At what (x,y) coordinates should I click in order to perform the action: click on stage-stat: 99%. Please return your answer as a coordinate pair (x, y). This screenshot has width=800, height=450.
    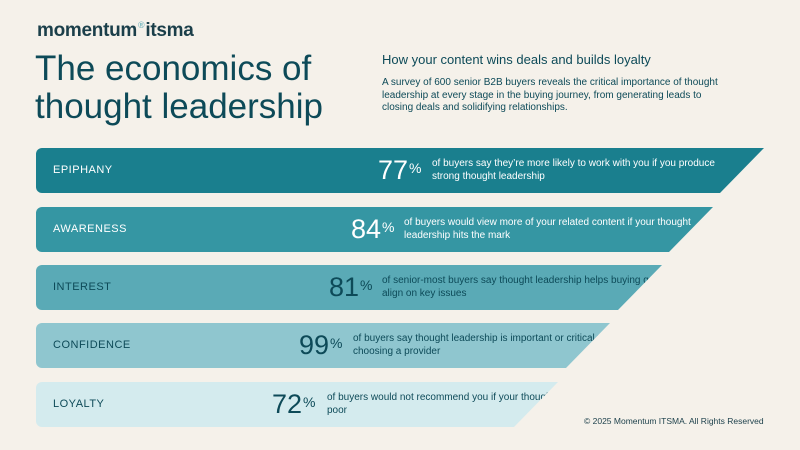
    Looking at the image, I should click on (321, 345).